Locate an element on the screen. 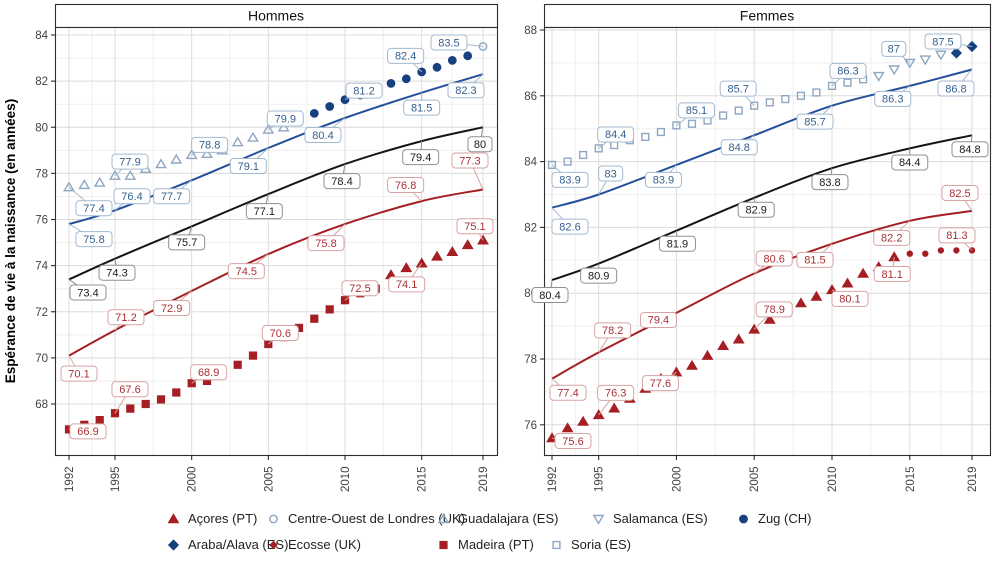 This screenshot has width=996, height=567. panel-title-femmes: Femmes is located at coordinates (767, 16).